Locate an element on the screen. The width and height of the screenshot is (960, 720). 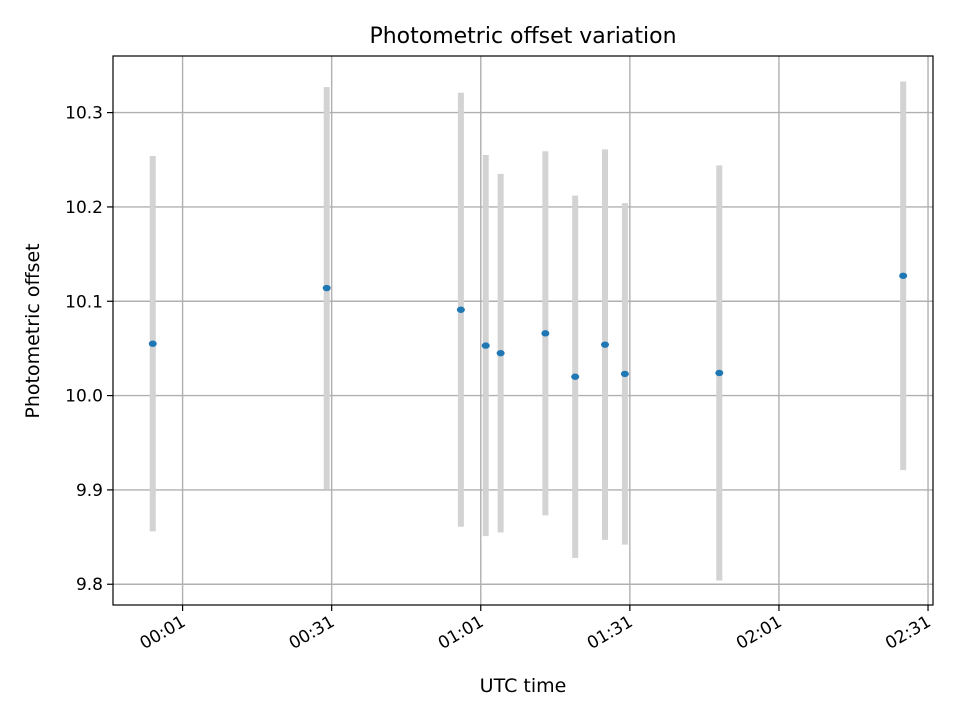
y-tick-label: 10.0 is located at coordinates (84, 397).